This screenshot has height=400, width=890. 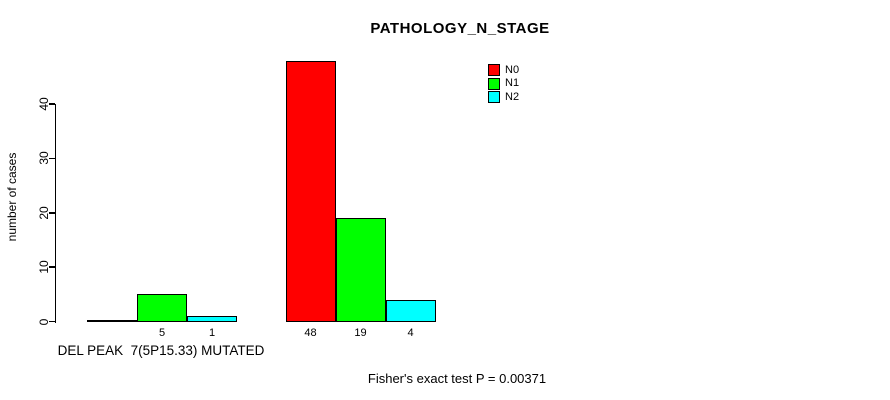 I want to click on legend: N0 N1 N2, so click(x=503, y=84).